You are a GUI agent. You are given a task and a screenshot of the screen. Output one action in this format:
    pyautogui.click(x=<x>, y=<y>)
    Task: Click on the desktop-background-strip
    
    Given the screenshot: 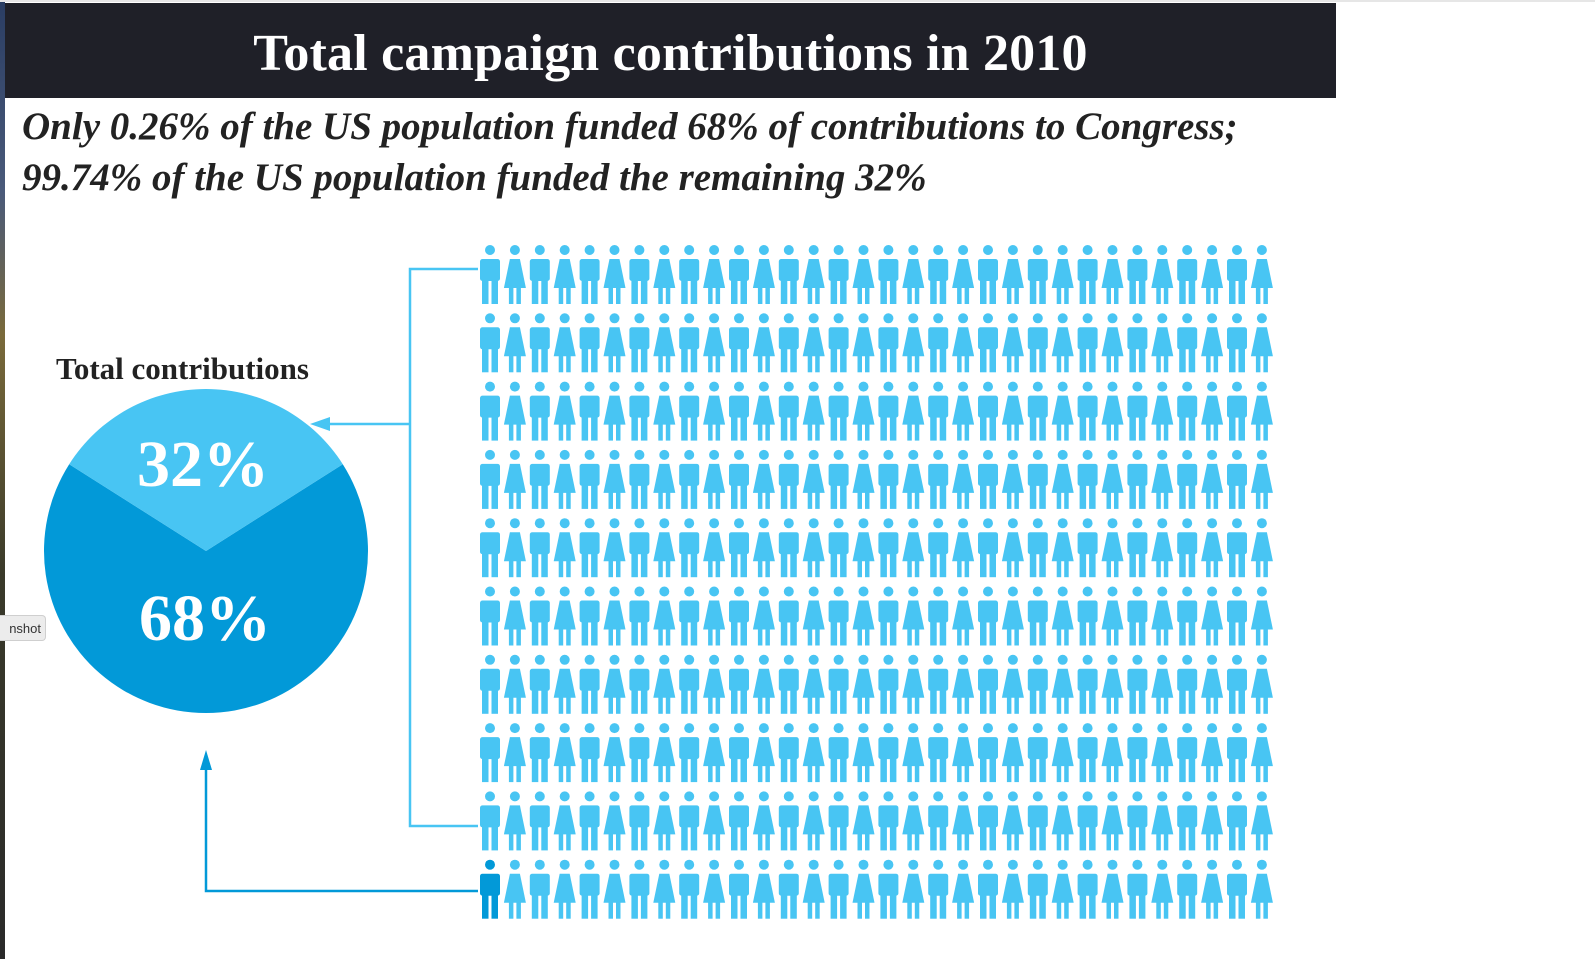 What is the action you would take?
    pyautogui.click(x=2, y=479)
    